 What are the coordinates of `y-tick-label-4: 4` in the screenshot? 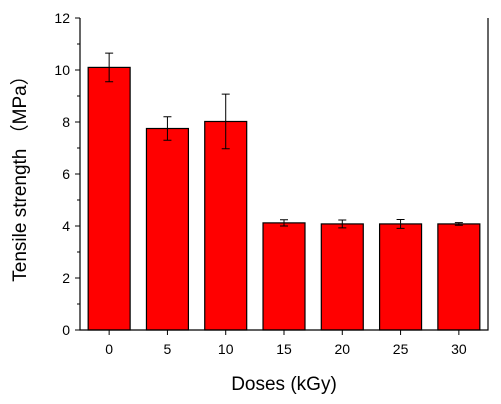 It's located at (66, 226).